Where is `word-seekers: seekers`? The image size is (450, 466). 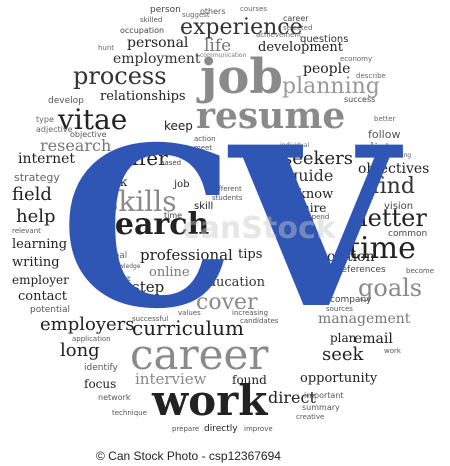 word-seekers: seekers is located at coordinates (318, 158).